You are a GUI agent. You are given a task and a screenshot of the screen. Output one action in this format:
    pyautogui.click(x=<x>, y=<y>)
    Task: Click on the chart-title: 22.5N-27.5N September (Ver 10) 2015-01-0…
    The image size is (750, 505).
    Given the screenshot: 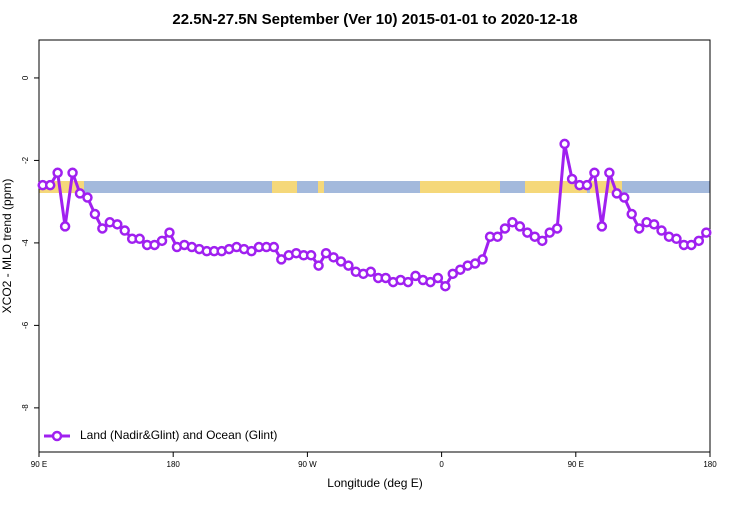 What is the action you would take?
    pyautogui.click(x=374, y=19)
    